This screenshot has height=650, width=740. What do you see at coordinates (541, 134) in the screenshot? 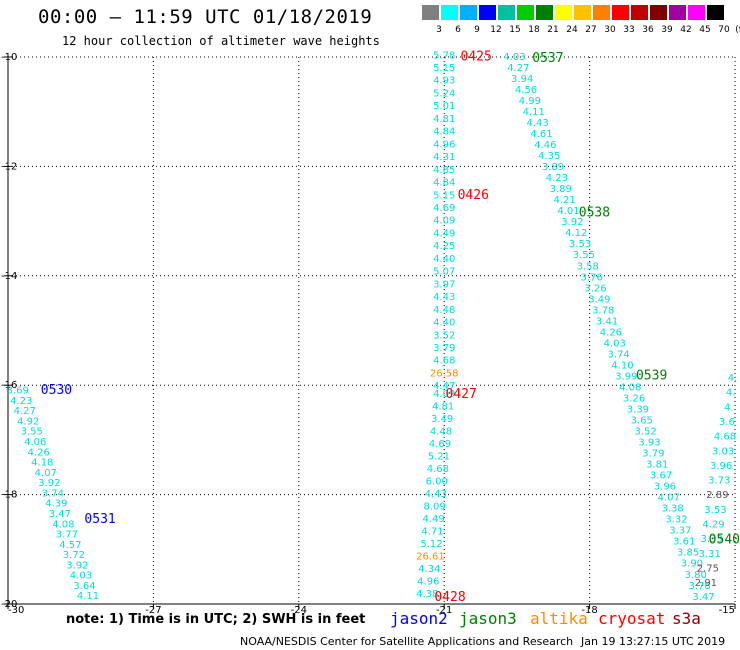
I see `wave-height-value: 4.61` at bounding box center [541, 134].